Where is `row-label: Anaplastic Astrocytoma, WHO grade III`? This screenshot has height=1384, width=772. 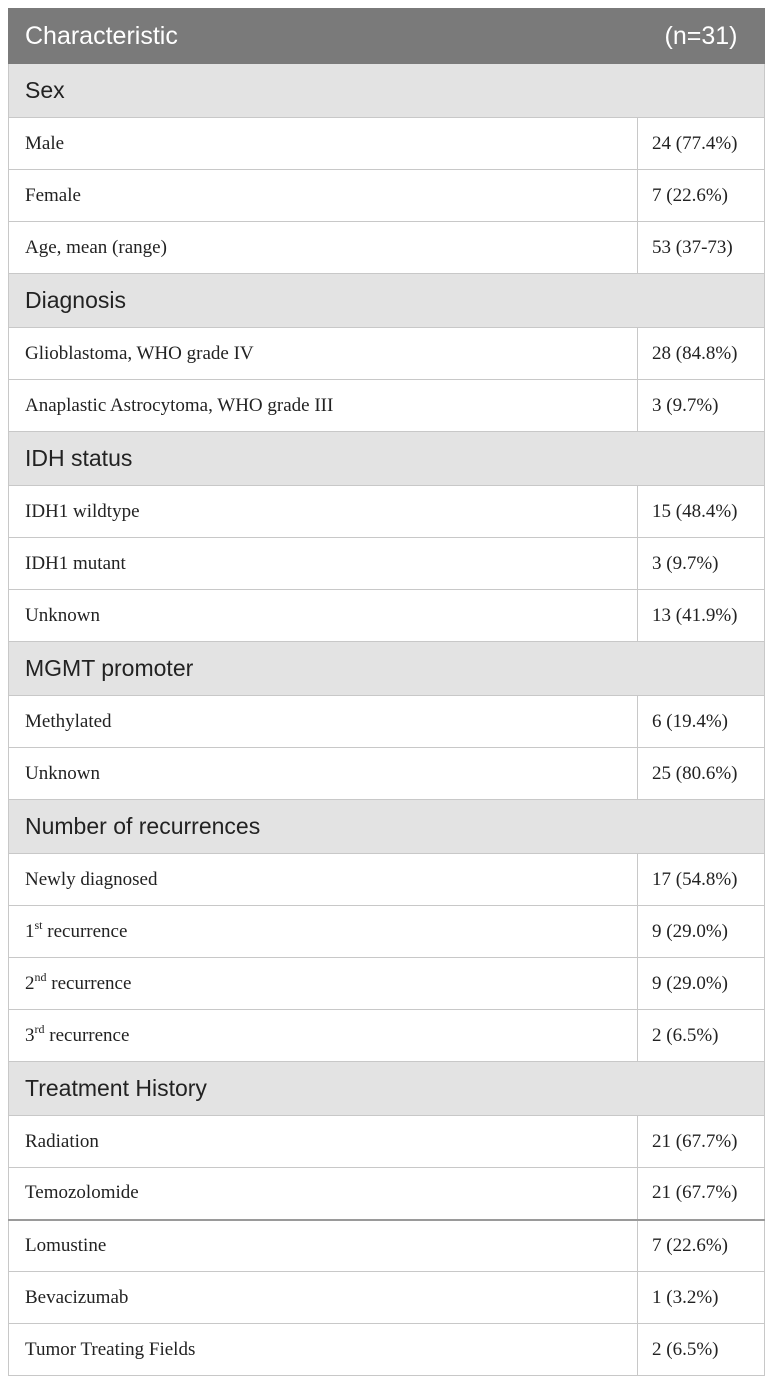 row-label: Anaplastic Astrocytoma, WHO grade III is located at coordinates (323, 405).